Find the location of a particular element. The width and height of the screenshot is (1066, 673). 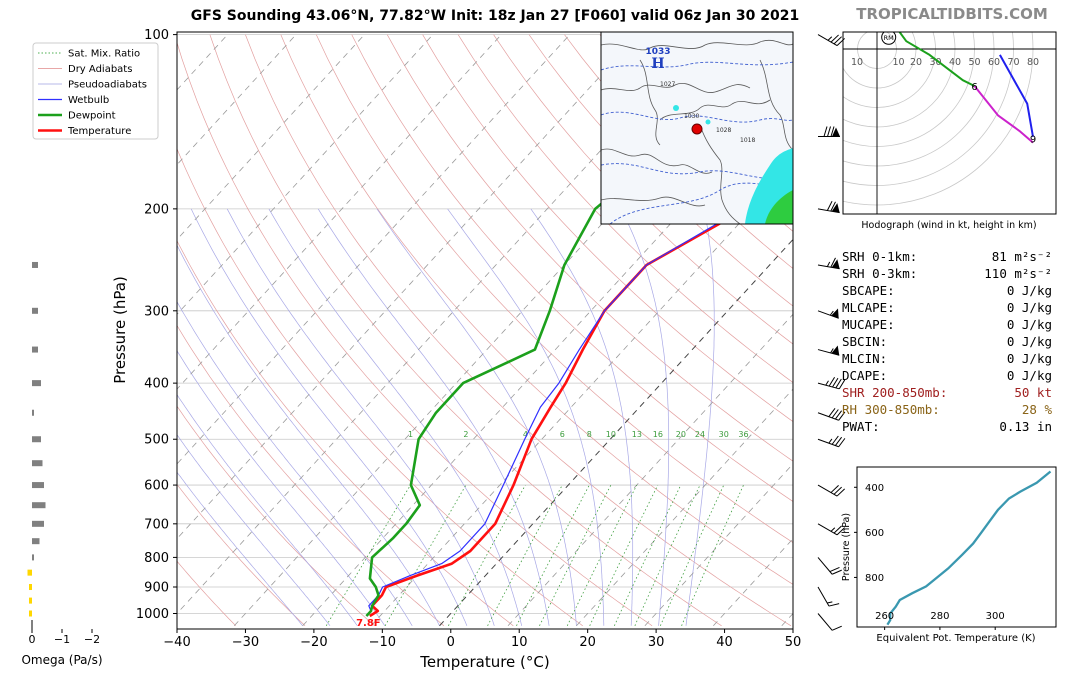

stat-label: MLCIN: is located at coordinates (865, 358).